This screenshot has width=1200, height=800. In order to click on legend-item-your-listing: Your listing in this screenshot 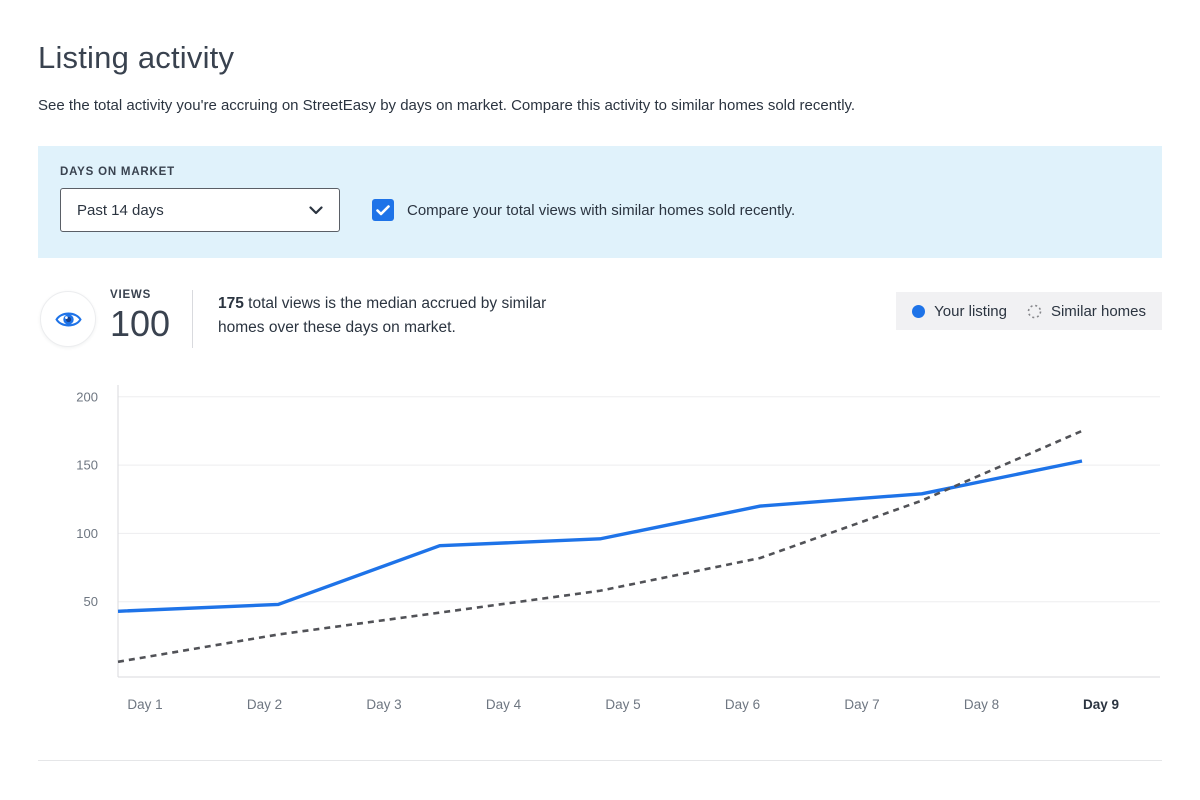, I will do `click(959, 311)`.